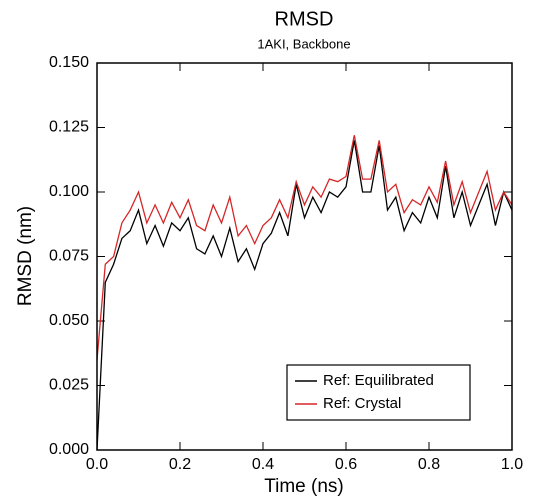 The image size is (537, 500). What do you see at coordinates (429, 464) in the screenshot?
I see `x-tick-label: 0.8` at bounding box center [429, 464].